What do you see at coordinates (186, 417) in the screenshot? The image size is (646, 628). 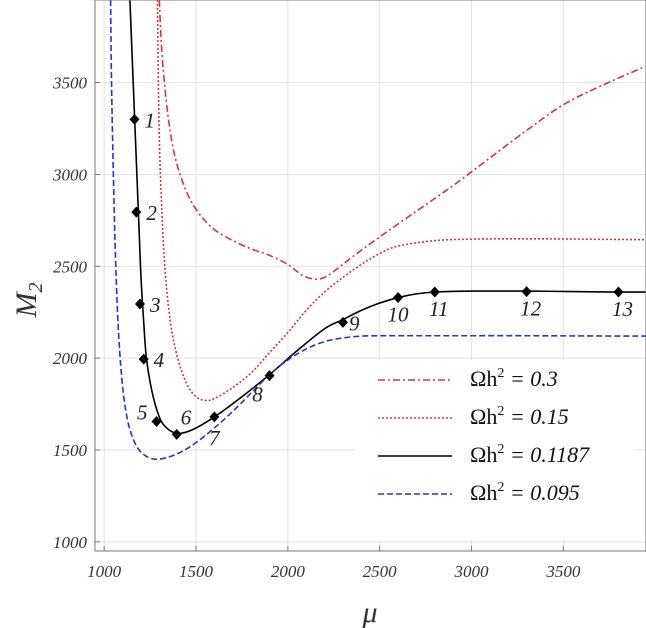 I see `point-label: 6` at bounding box center [186, 417].